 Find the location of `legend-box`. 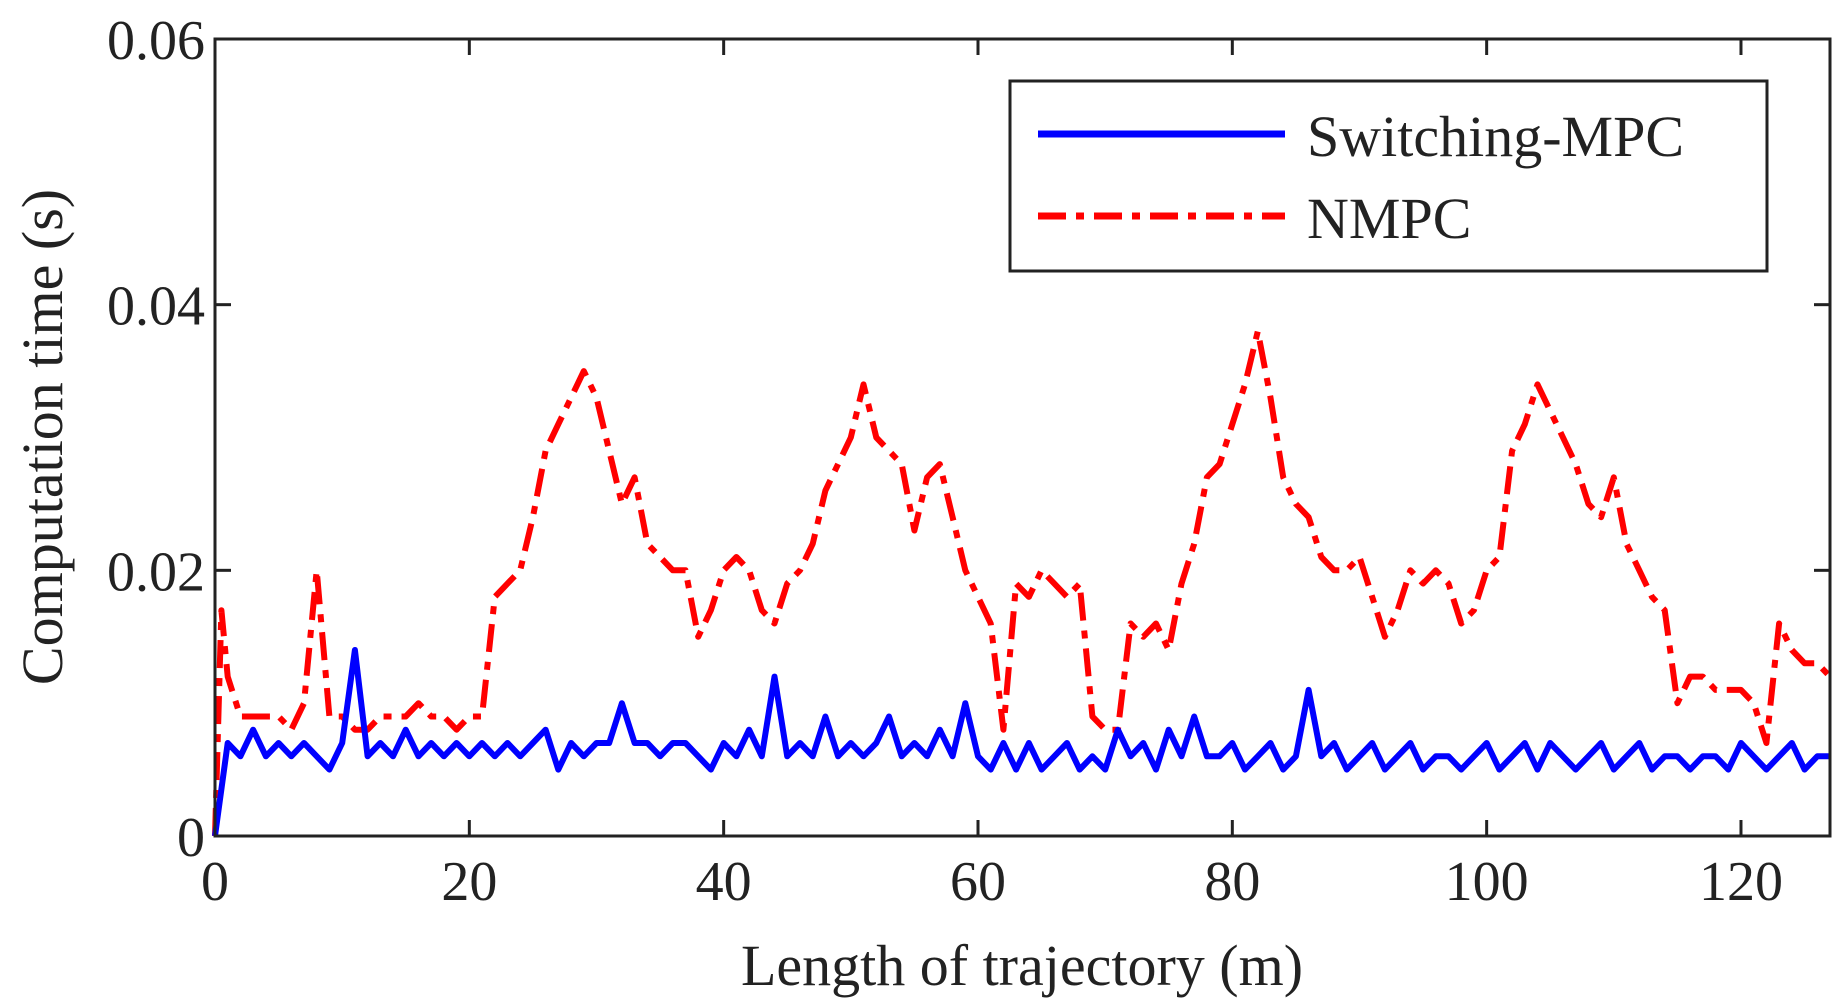

legend-box is located at coordinates (1388, 176).